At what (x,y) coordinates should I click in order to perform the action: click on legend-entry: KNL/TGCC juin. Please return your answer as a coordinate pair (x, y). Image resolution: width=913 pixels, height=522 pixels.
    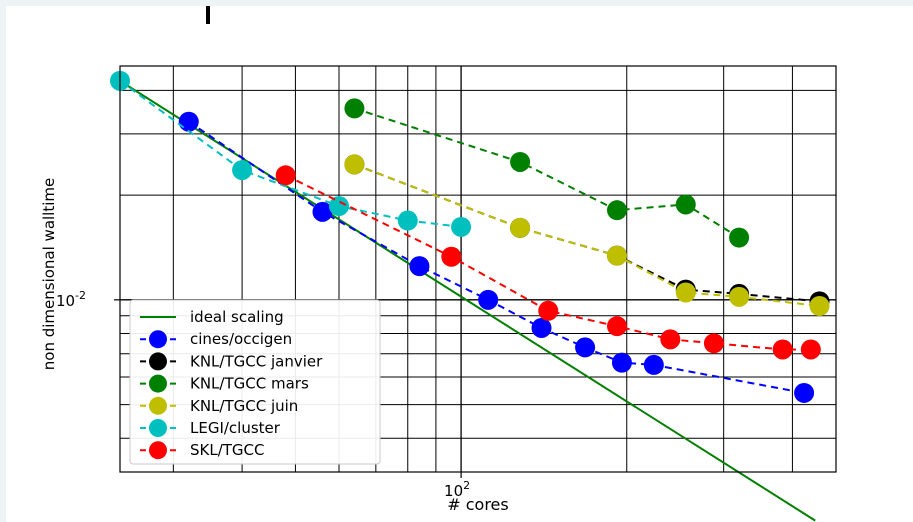
    Looking at the image, I should click on (244, 406).